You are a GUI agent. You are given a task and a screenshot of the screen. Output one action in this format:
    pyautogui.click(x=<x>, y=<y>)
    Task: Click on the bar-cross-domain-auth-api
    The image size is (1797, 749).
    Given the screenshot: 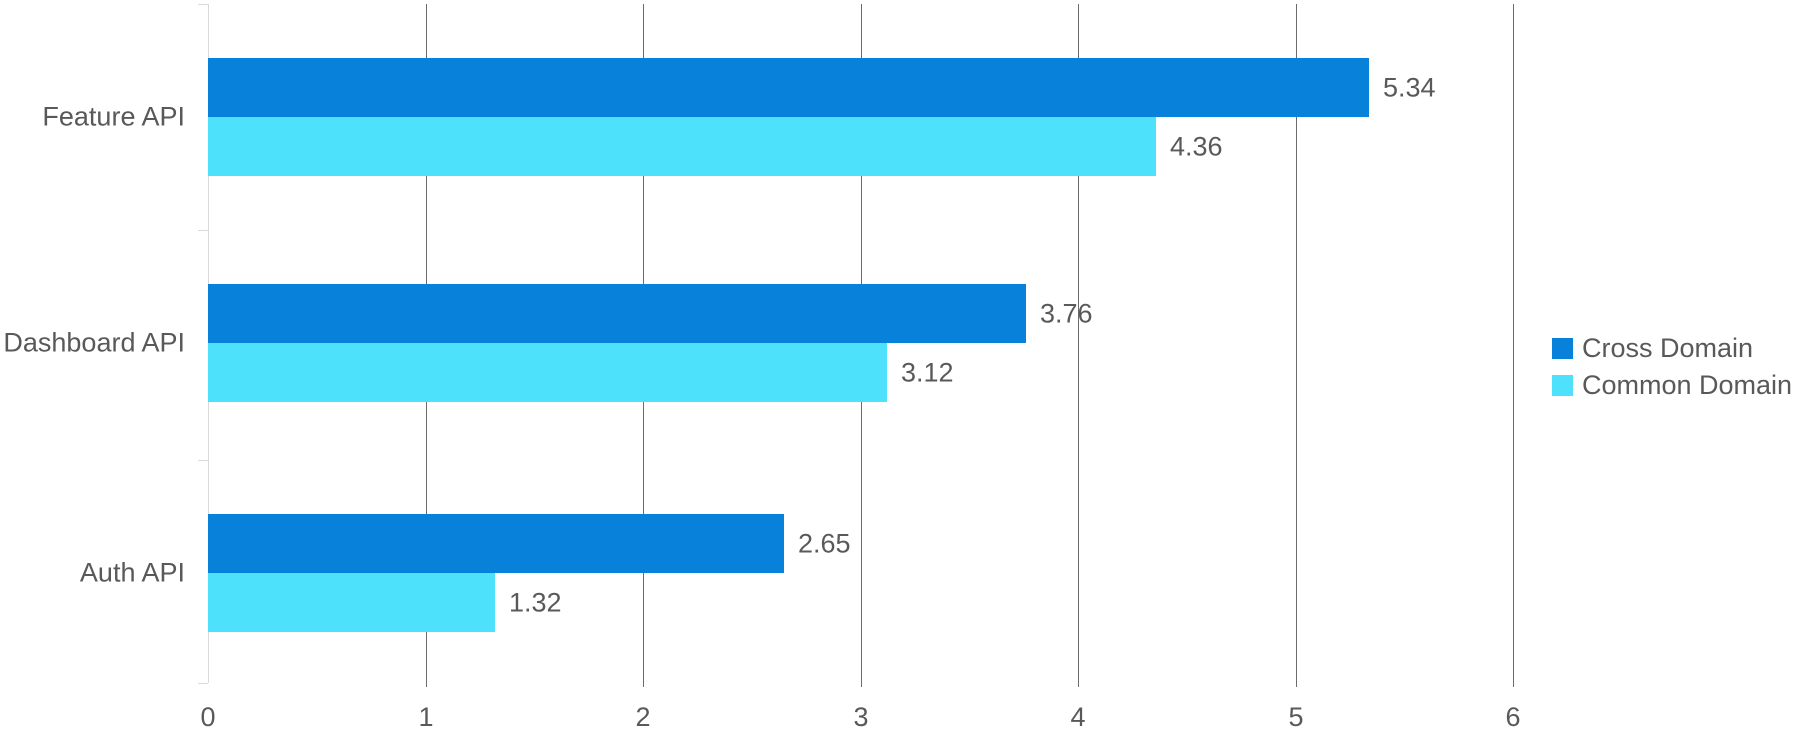 What is the action you would take?
    pyautogui.click(x=496, y=543)
    